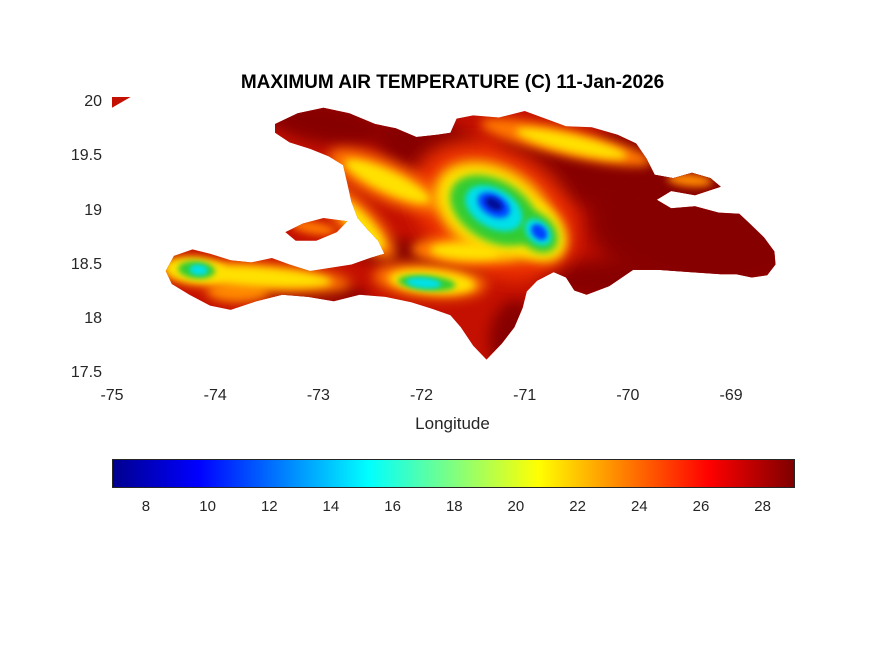 Image resolution: width=875 pixels, height=656 pixels. I want to click on x-tick-label: -75, so click(112, 395).